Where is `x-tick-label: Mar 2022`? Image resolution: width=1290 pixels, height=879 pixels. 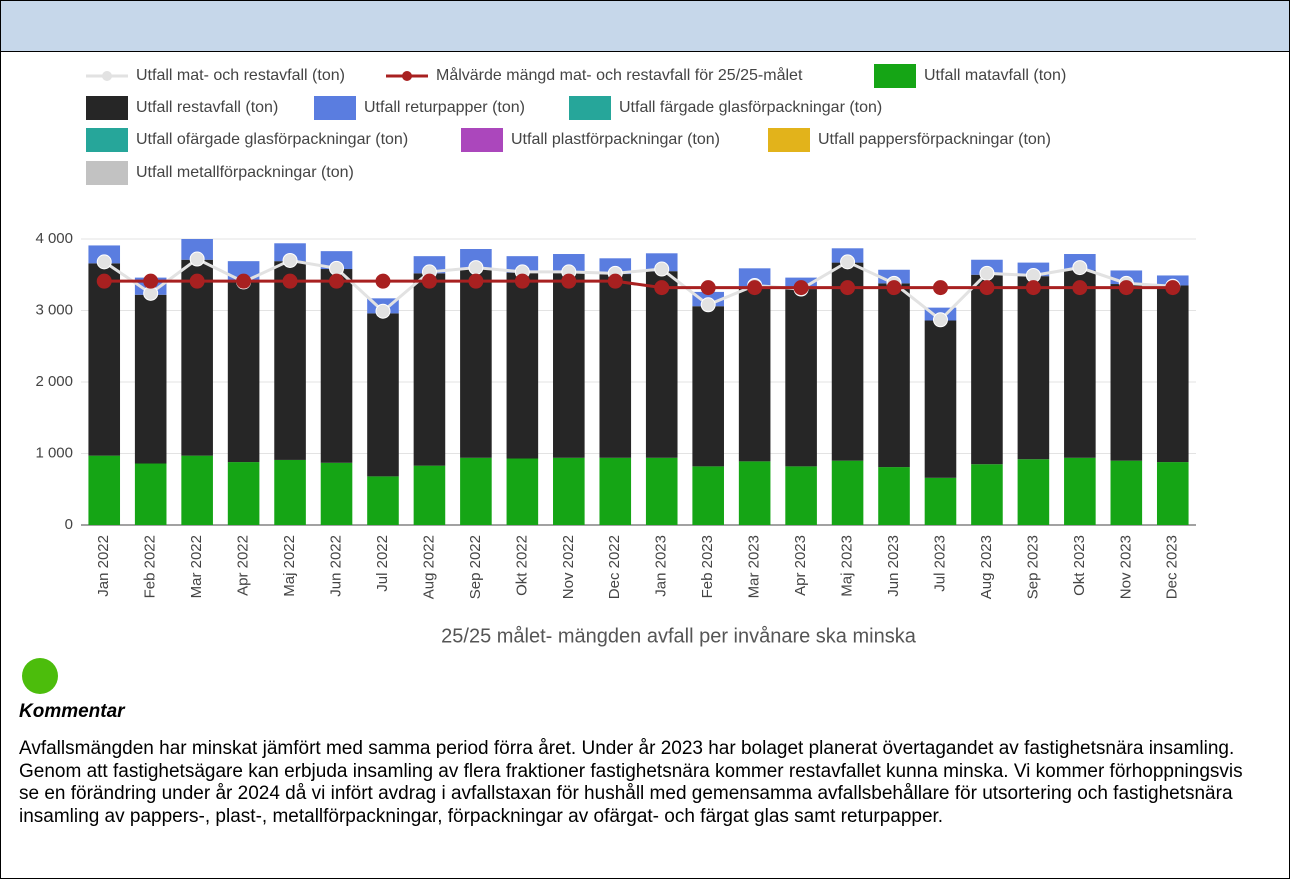 x-tick-label: Mar 2022 is located at coordinates (196, 566).